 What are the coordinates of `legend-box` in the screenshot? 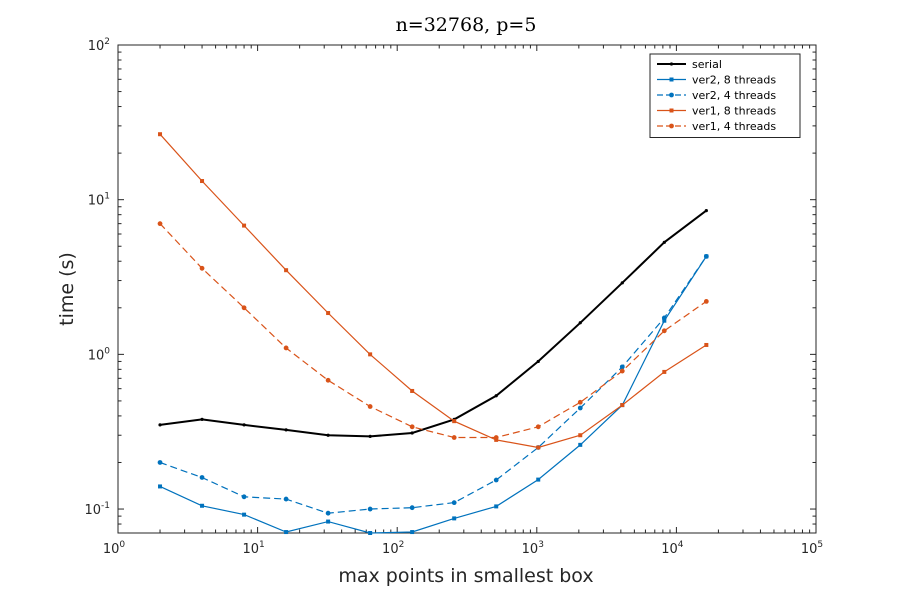 It's located at (725, 95).